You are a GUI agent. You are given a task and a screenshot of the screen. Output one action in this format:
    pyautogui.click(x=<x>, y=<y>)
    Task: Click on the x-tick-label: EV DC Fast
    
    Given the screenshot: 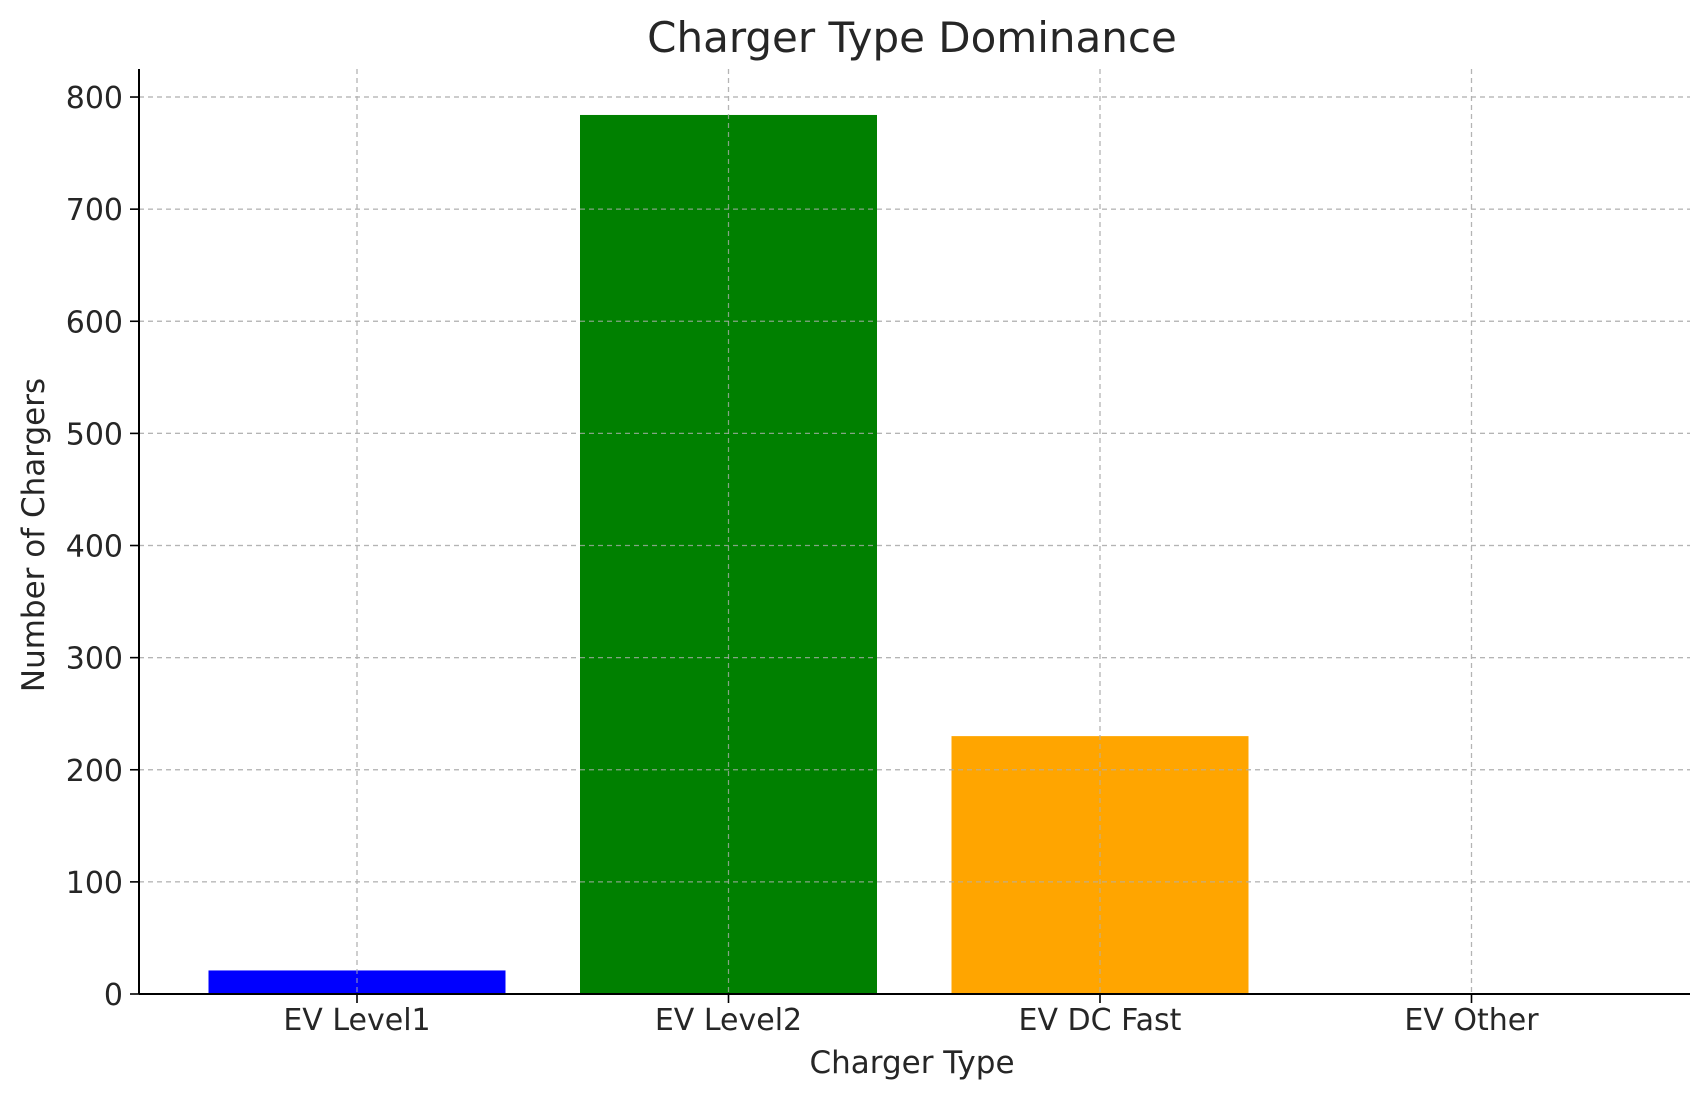 What is the action you would take?
    pyautogui.click(x=1100, y=1020)
    